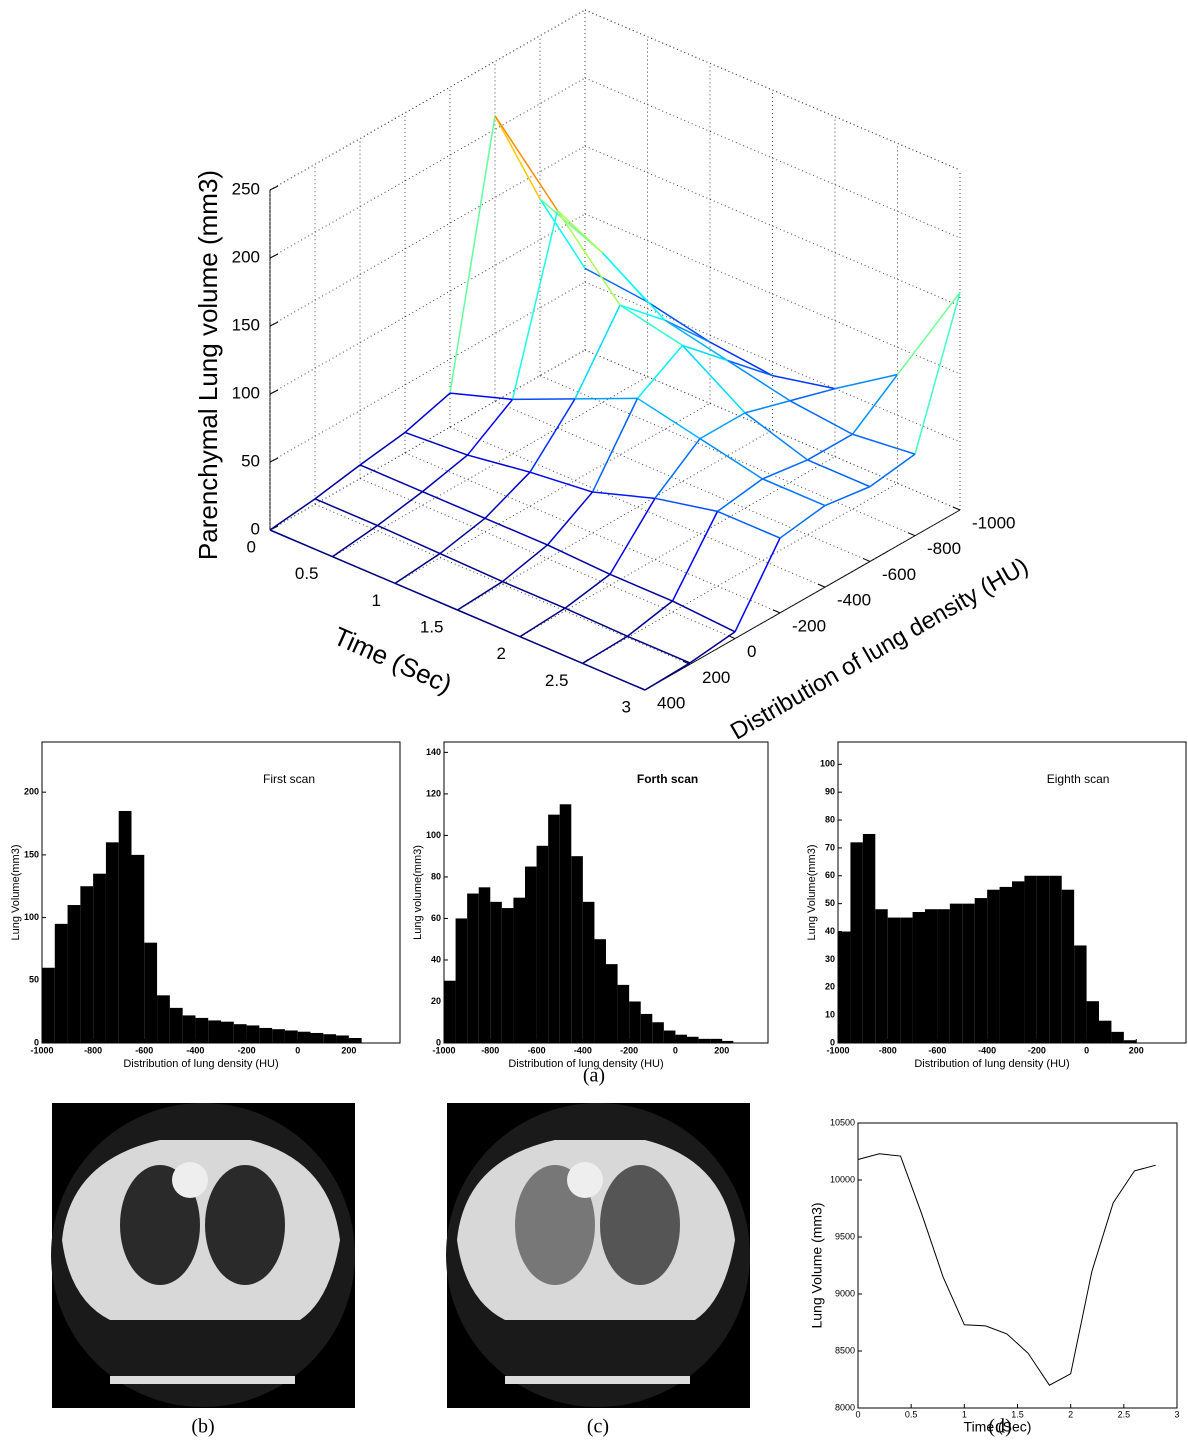  I want to click on y-tick-label: 200, so click(31, 792).